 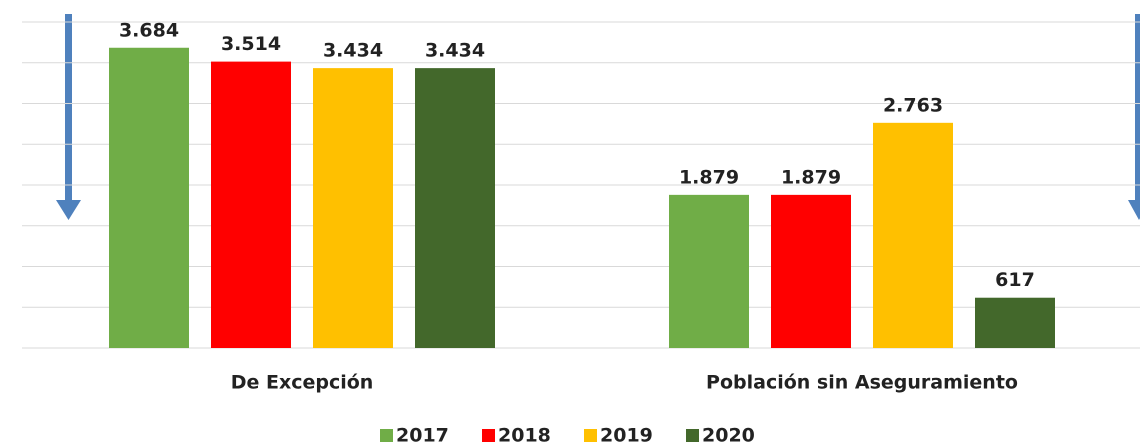 I want to click on legend-label: 2019, so click(x=626, y=435).